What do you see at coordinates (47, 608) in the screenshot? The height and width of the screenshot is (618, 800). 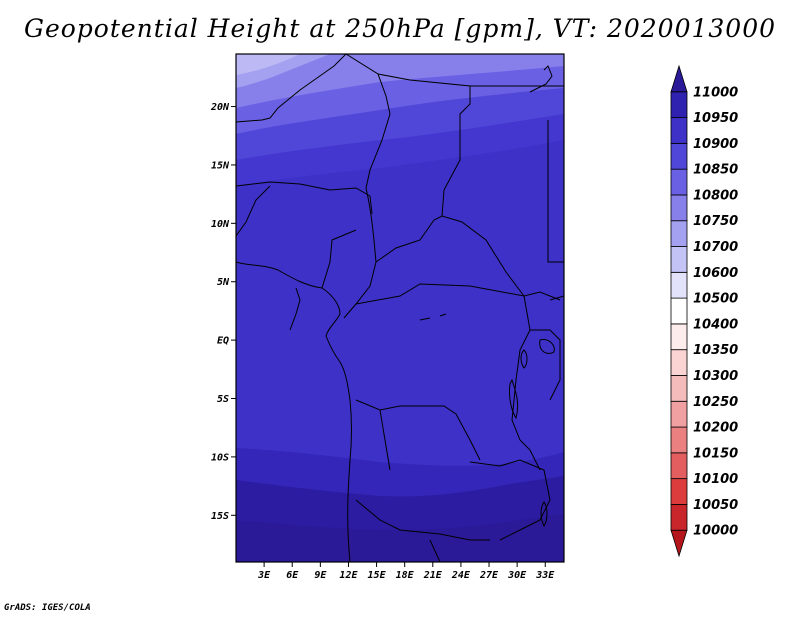 I see `grads-credit: GrADS: IGES/COLA` at bounding box center [47, 608].